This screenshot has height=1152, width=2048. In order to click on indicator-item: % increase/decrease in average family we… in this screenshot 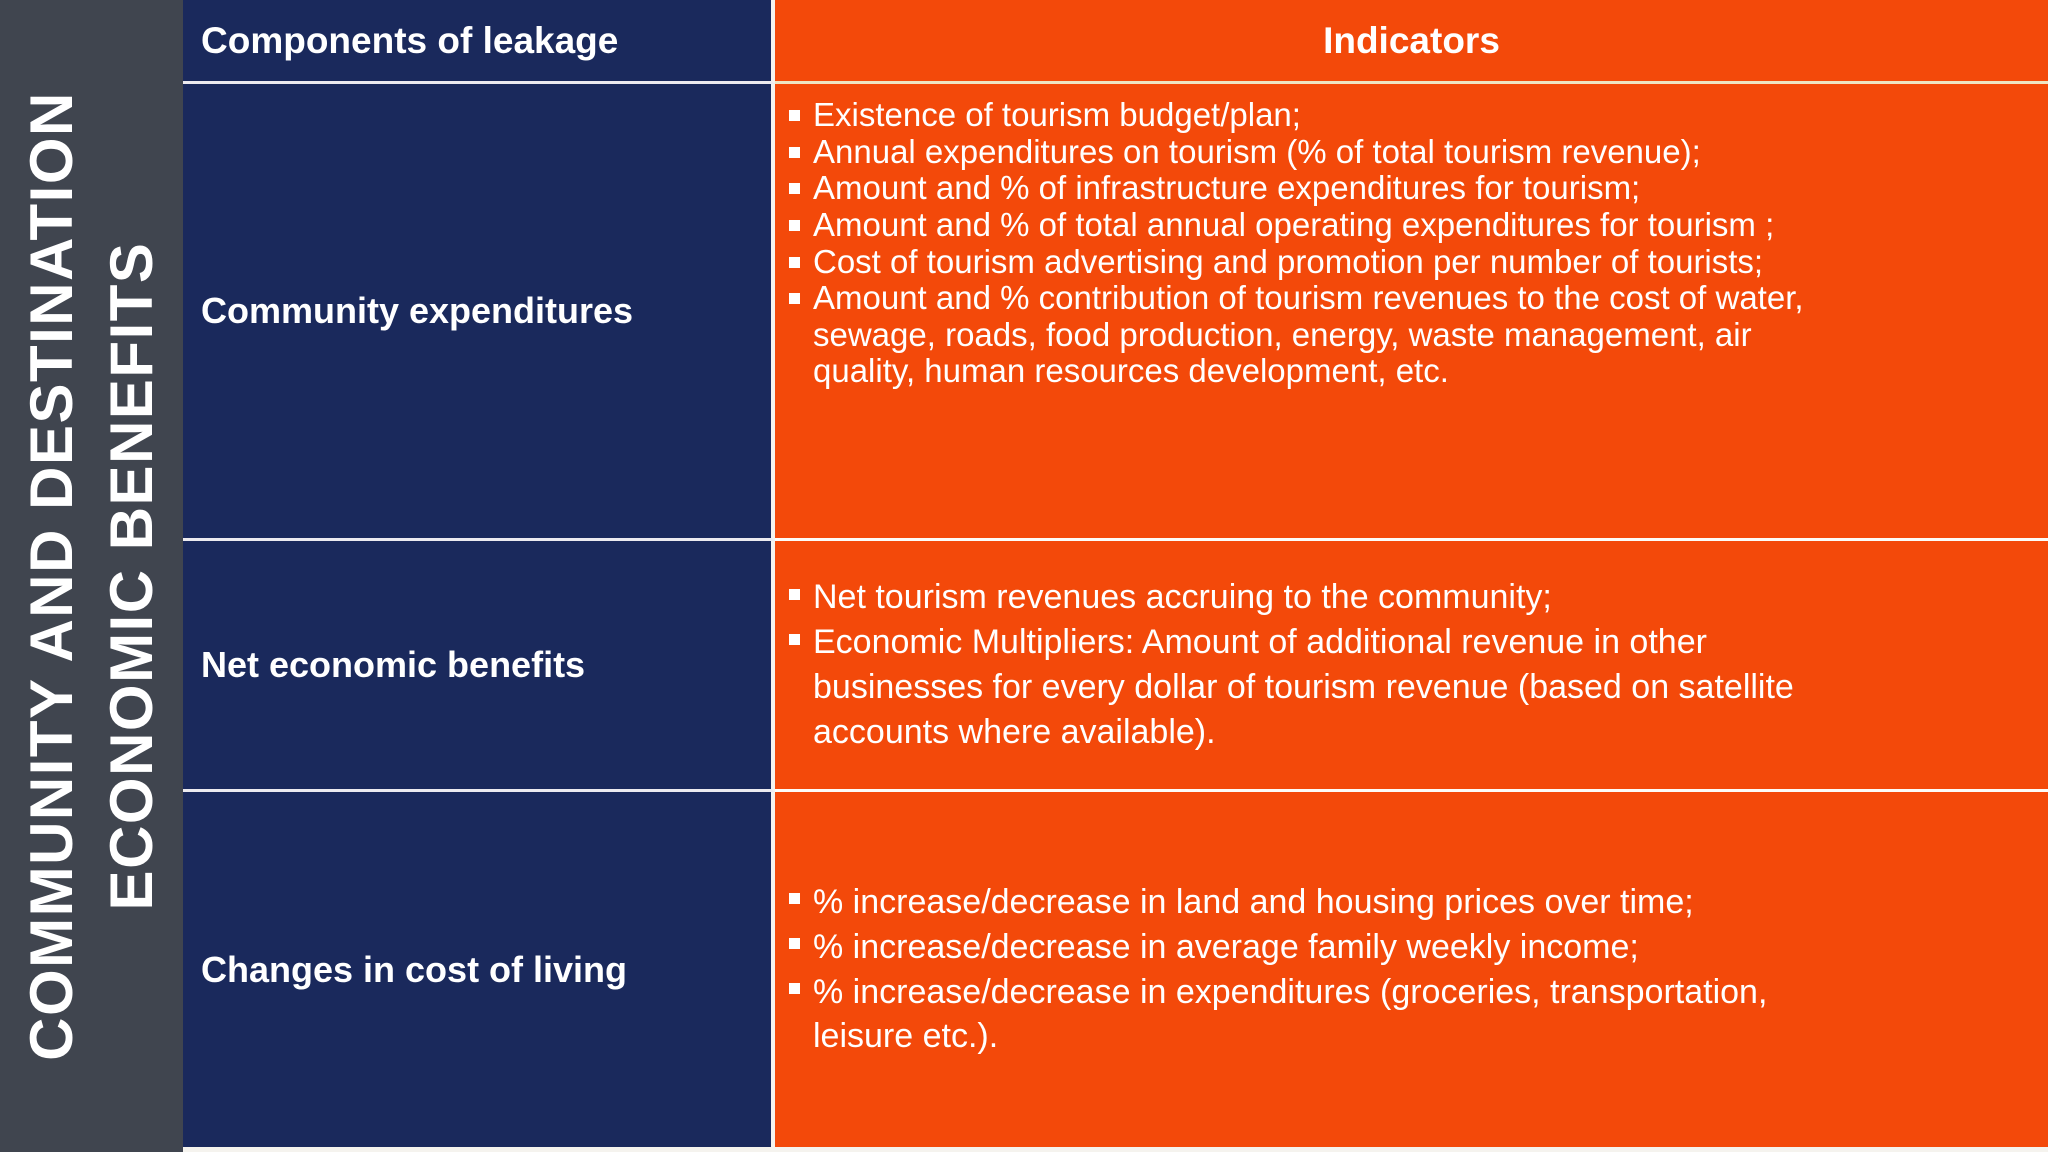, I will do `click(1410, 947)`.